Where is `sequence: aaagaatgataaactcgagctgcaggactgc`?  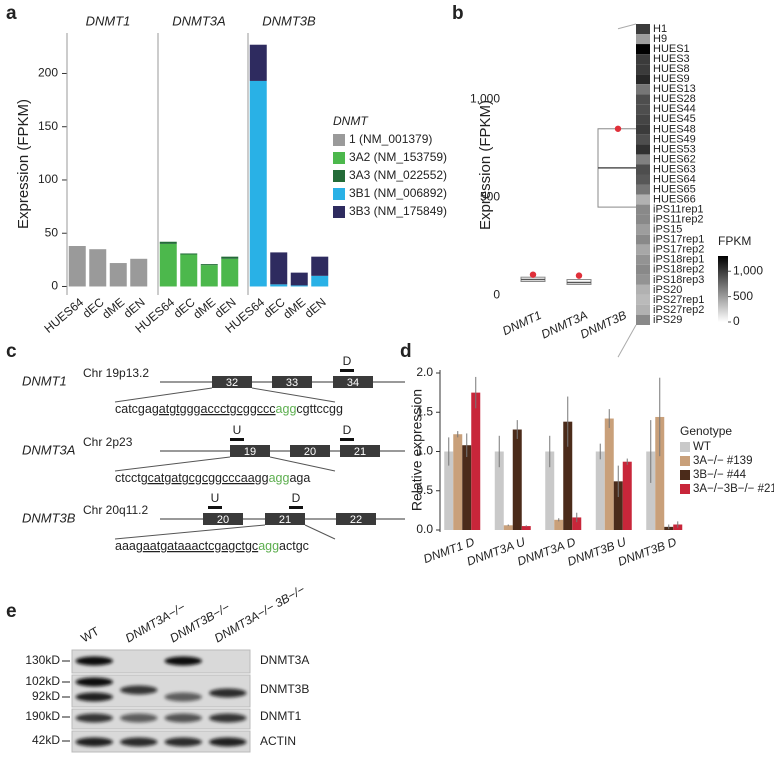 sequence: aaagaatgataaactcgagctgcaggactgc is located at coordinates (212, 546).